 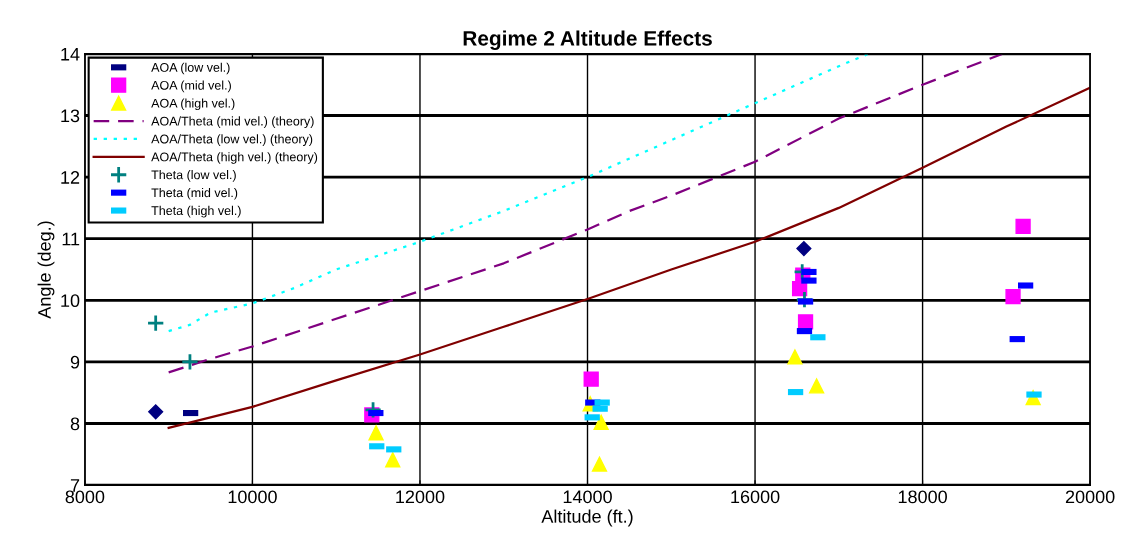 What do you see at coordinates (252, 497) in the screenshot?
I see `x-tick-label: 10000` at bounding box center [252, 497].